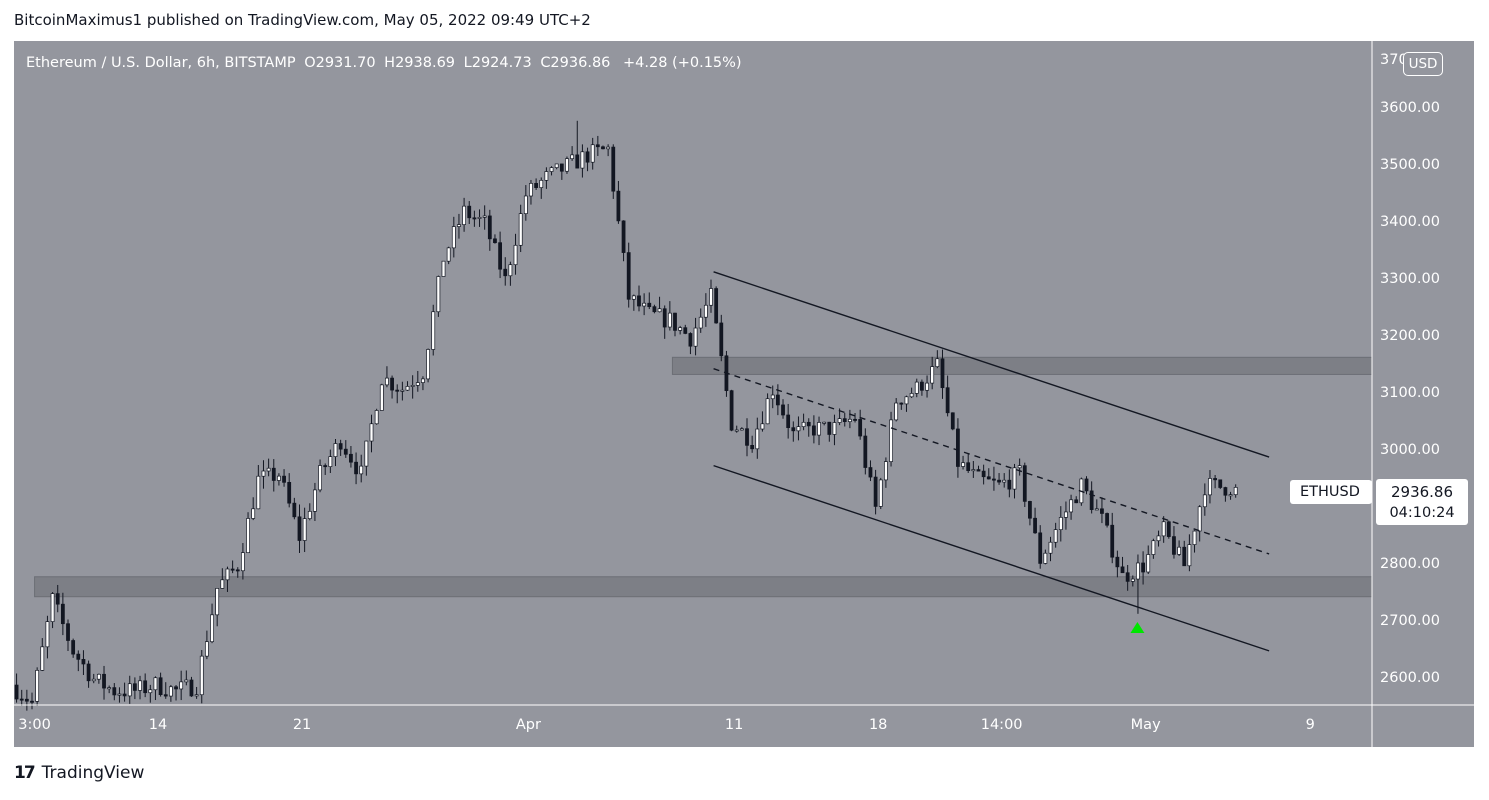 The width and height of the screenshot is (1489, 800). I want to click on y-tick-label: 3400.00, so click(1410, 222).